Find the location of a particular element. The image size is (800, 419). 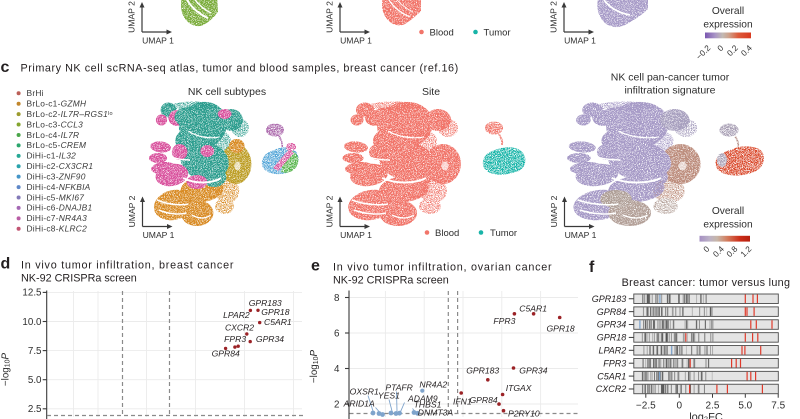

svg-text:Breast cancer: tumor versus lu: Breast cancer: tumor versus lung is located at coordinates (706, 283).